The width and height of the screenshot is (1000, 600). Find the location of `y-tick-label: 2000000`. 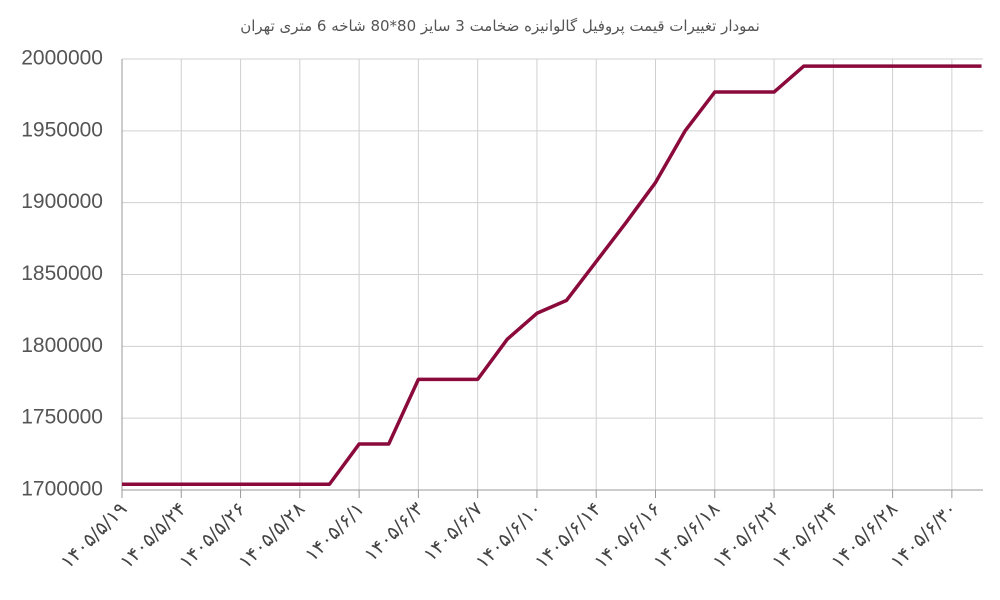

y-tick-label: 2000000 is located at coordinates (62, 58).